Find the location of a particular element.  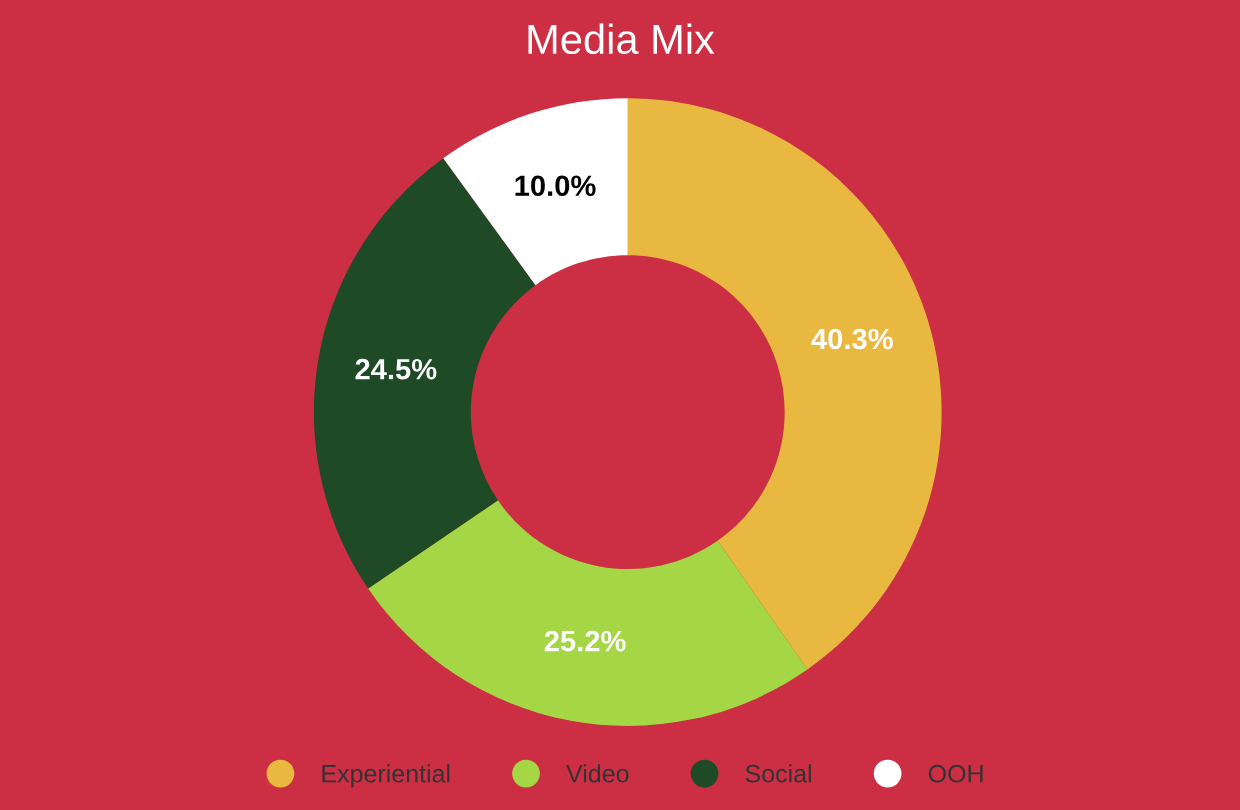

legend-label: Experiential is located at coordinates (386, 776).